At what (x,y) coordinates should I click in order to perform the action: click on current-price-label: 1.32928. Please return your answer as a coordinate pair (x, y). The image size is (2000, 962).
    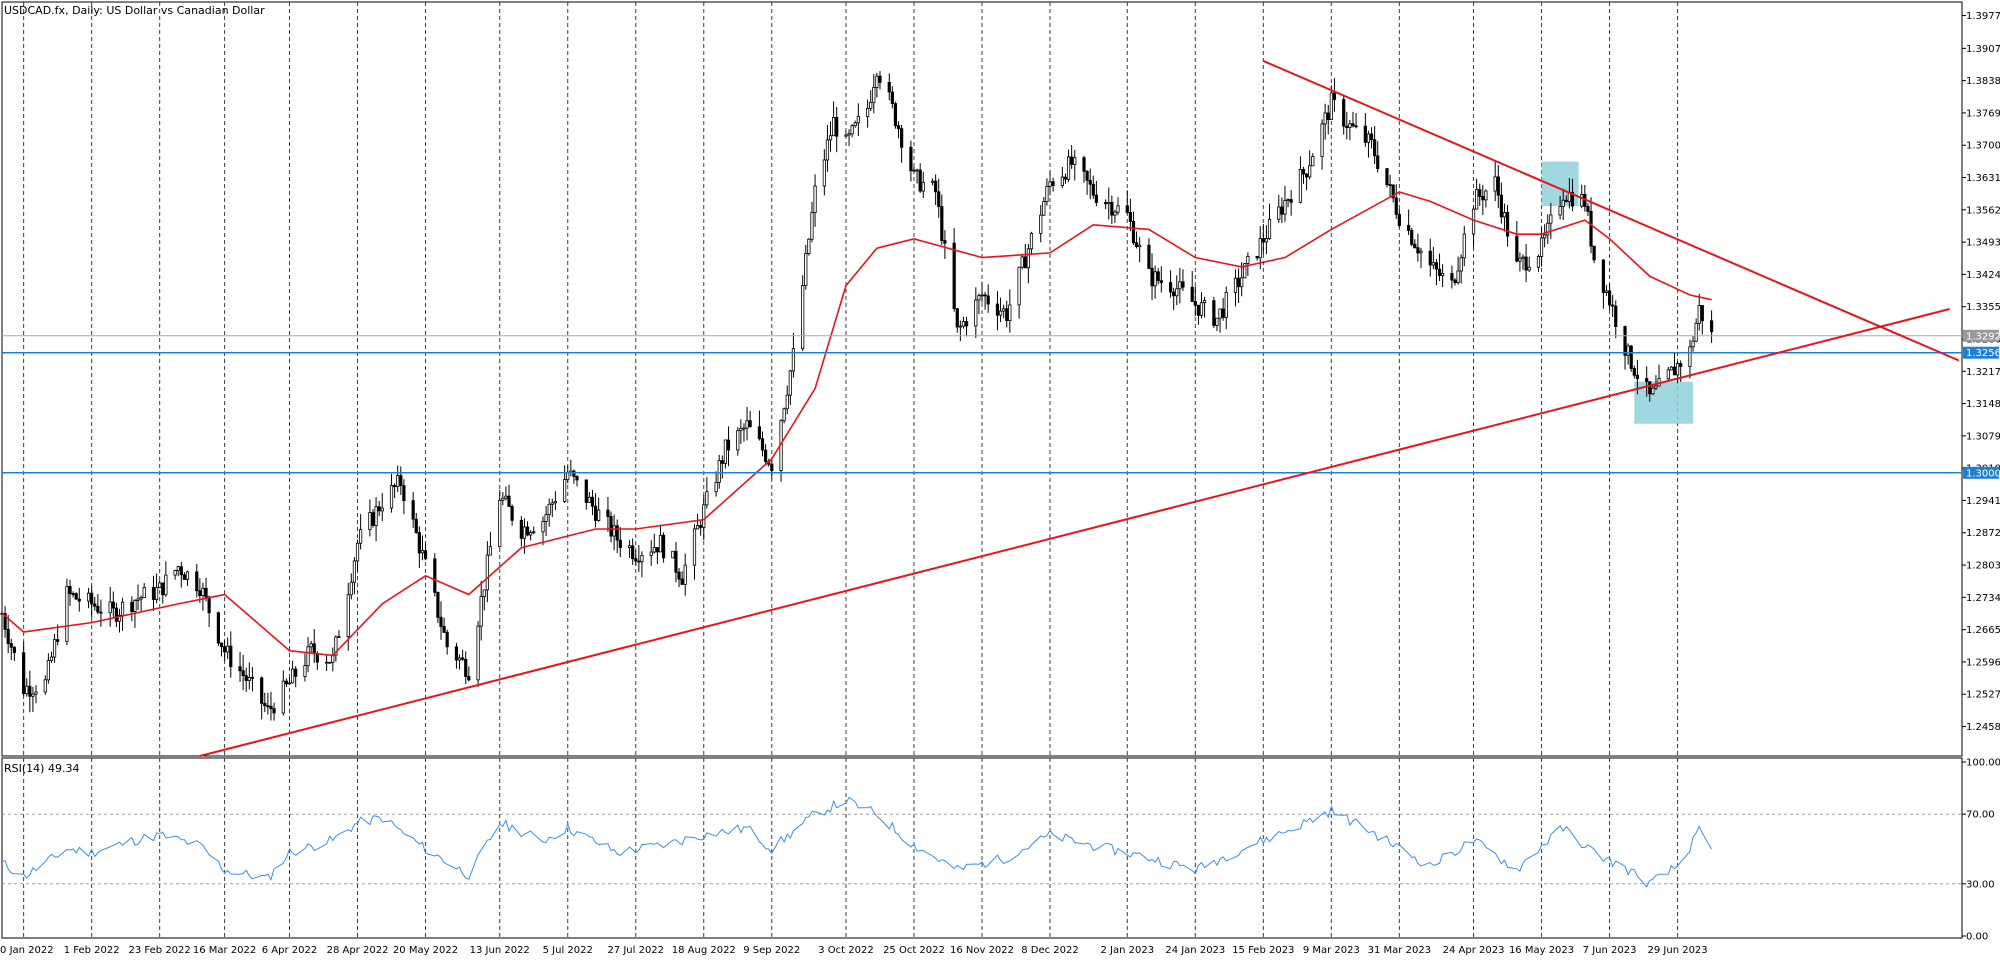
    Looking at the image, I should click on (1983, 336).